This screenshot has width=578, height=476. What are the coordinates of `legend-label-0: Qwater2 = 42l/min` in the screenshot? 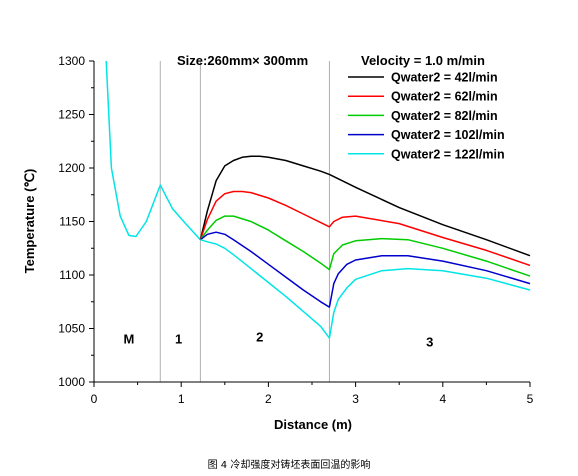 It's located at (444, 78).